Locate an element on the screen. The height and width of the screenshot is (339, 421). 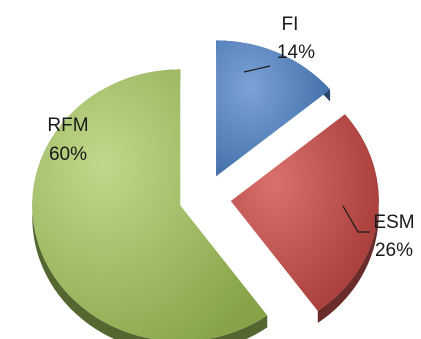
slice-label-rfm: RFM is located at coordinates (67, 125).